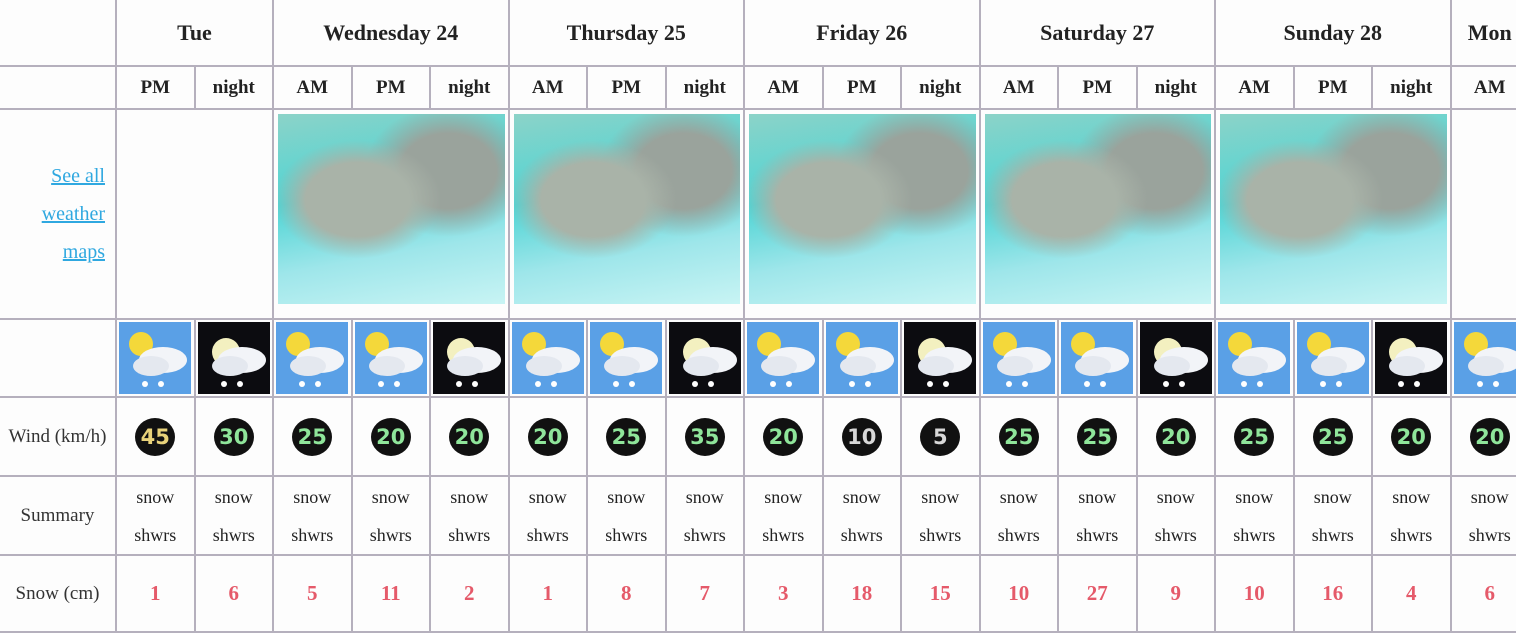 This screenshot has height=633, width=1516. What do you see at coordinates (391, 594) in the screenshot?
I see `snow-amount: 11` at bounding box center [391, 594].